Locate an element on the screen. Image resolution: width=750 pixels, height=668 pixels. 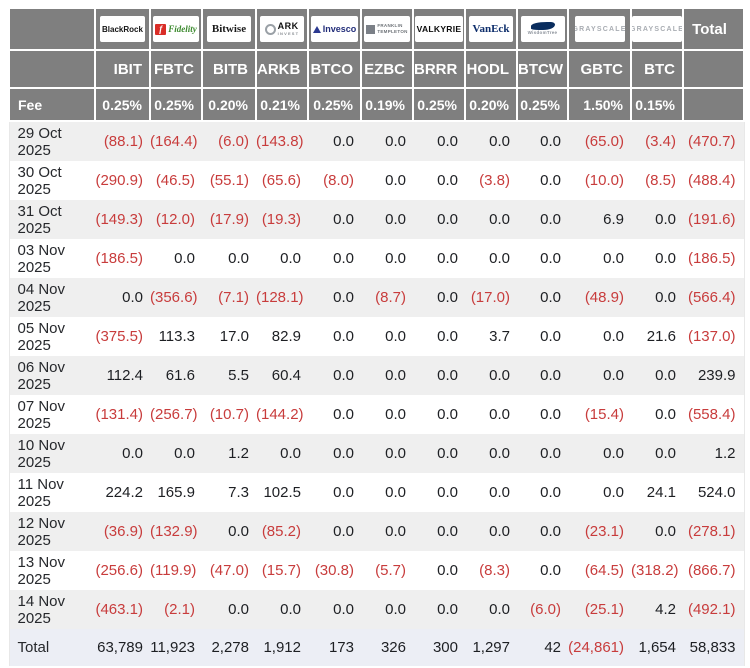
flow-ARKB: (128.1) is located at coordinates (282, 297).